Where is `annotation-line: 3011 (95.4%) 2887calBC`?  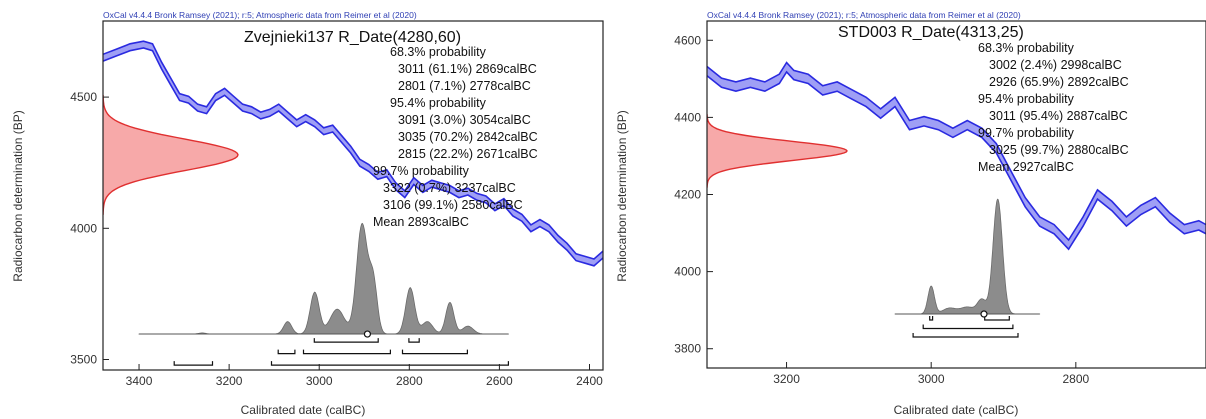
annotation-line: 3011 (95.4%) 2887calBC is located at coordinates (1058, 116).